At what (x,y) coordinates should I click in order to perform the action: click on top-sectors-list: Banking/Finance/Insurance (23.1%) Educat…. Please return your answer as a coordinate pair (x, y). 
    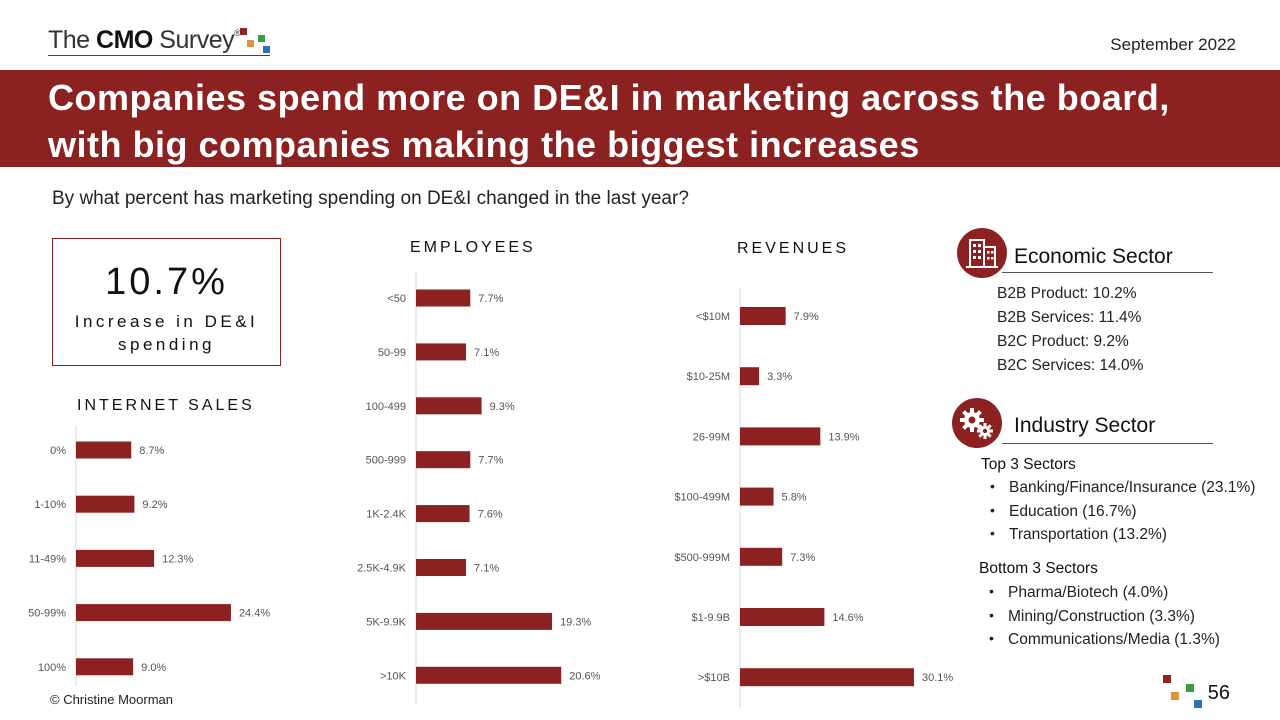
    Looking at the image, I should click on (1122, 514).